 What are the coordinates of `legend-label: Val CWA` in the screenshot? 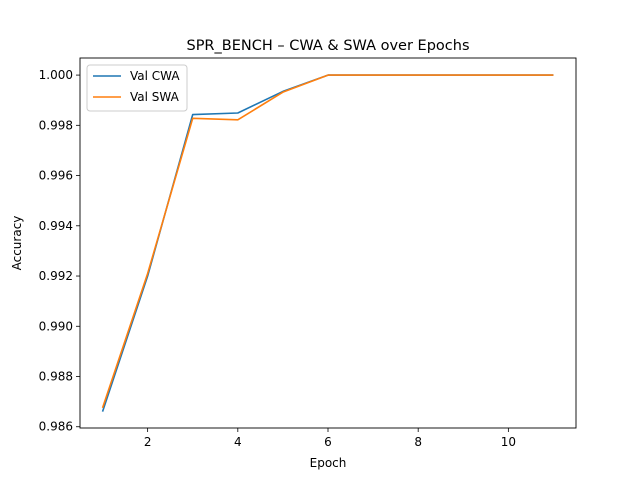 It's located at (155, 76).